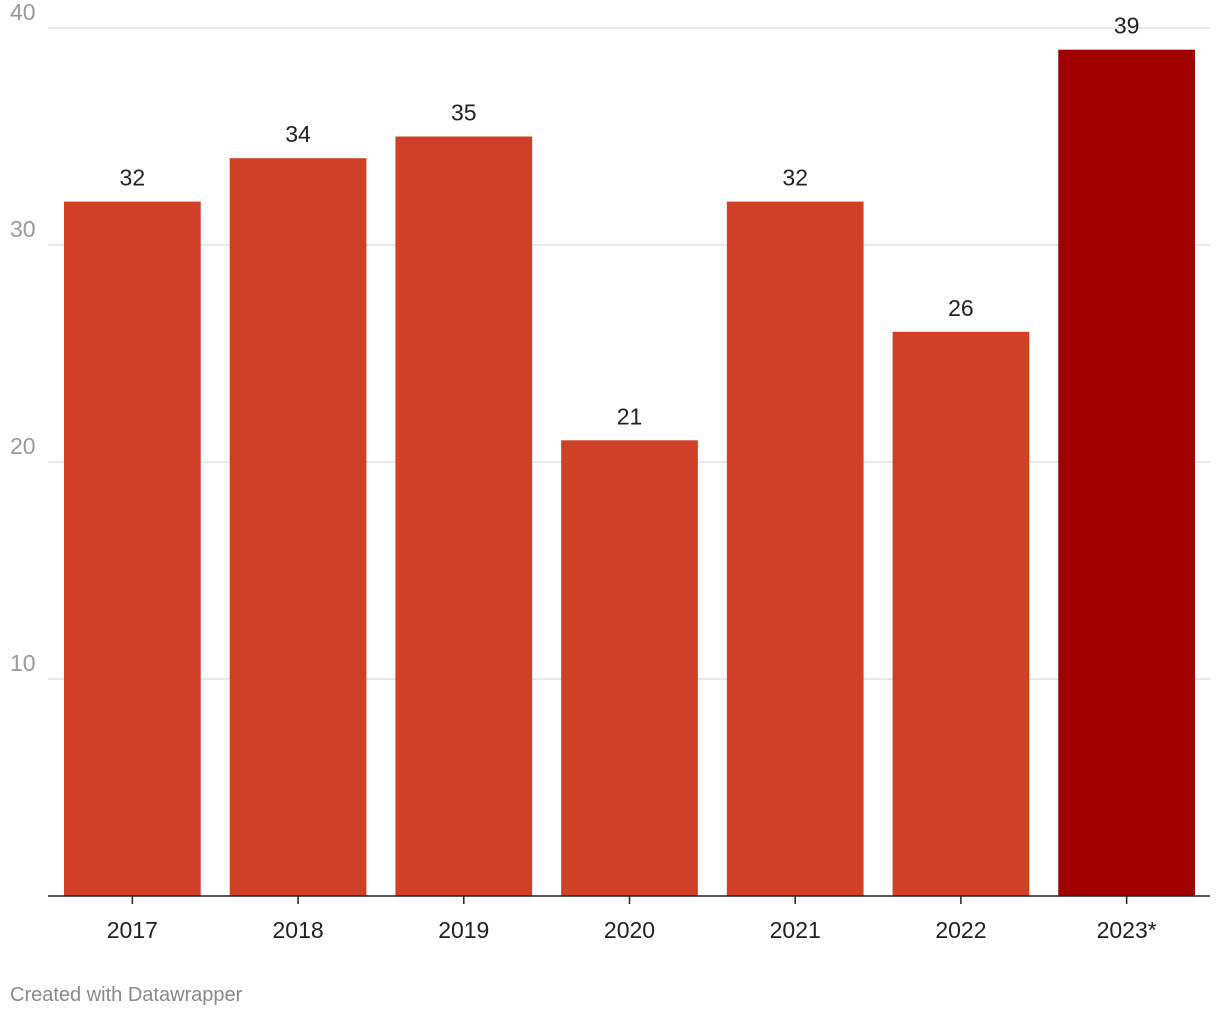 The height and width of the screenshot is (1020, 1220). Describe the element at coordinates (132, 930) in the screenshot. I see `x-tick-label: 2017` at that location.